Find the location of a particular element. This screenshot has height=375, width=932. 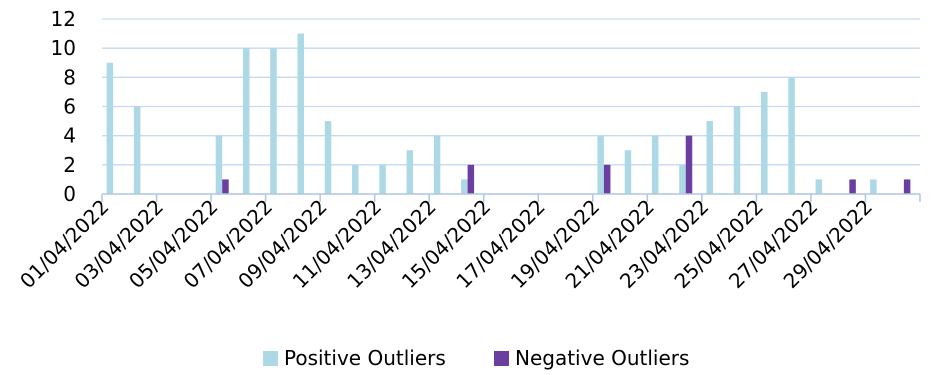

y-tick-label-8: 8 is located at coordinates (69, 77).